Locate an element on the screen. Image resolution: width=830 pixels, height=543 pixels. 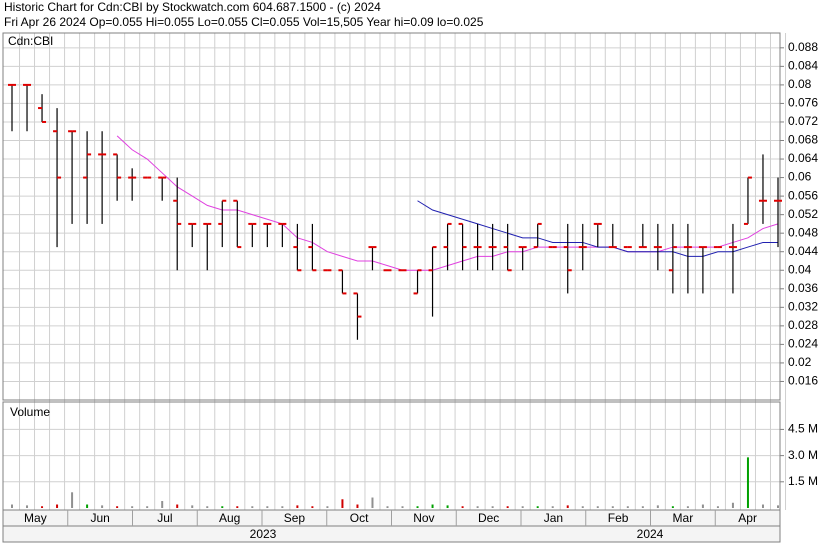
volume-label: Volume is located at coordinates (30, 412).